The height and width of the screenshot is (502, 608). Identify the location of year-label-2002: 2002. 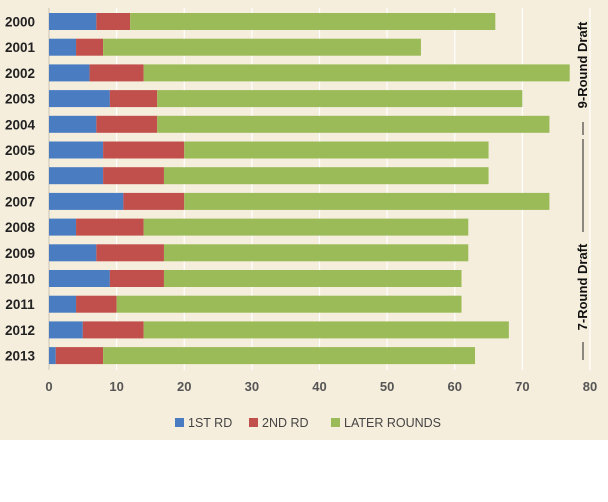
(20, 73).